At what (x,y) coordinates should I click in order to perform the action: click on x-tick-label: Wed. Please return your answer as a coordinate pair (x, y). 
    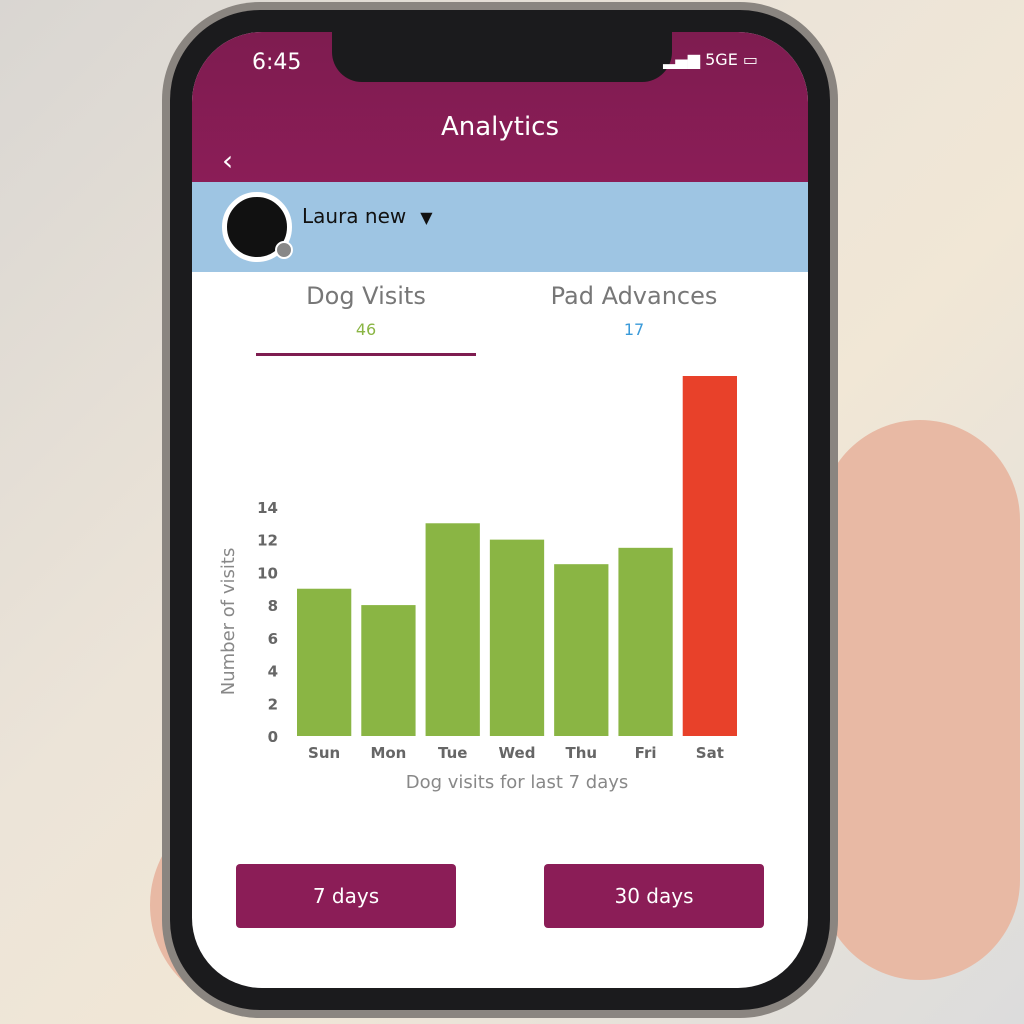
    Looking at the image, I should click on (517, 753).